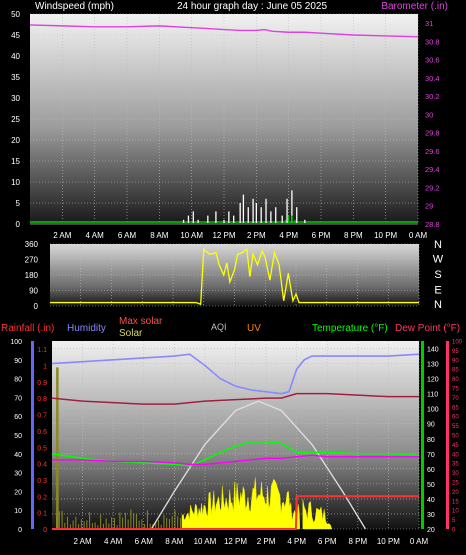 The image size is (466, 555). Describe the element at coordinates (454, 531) in the screenshot. I see `dewpoint-tick: 0` at that location.